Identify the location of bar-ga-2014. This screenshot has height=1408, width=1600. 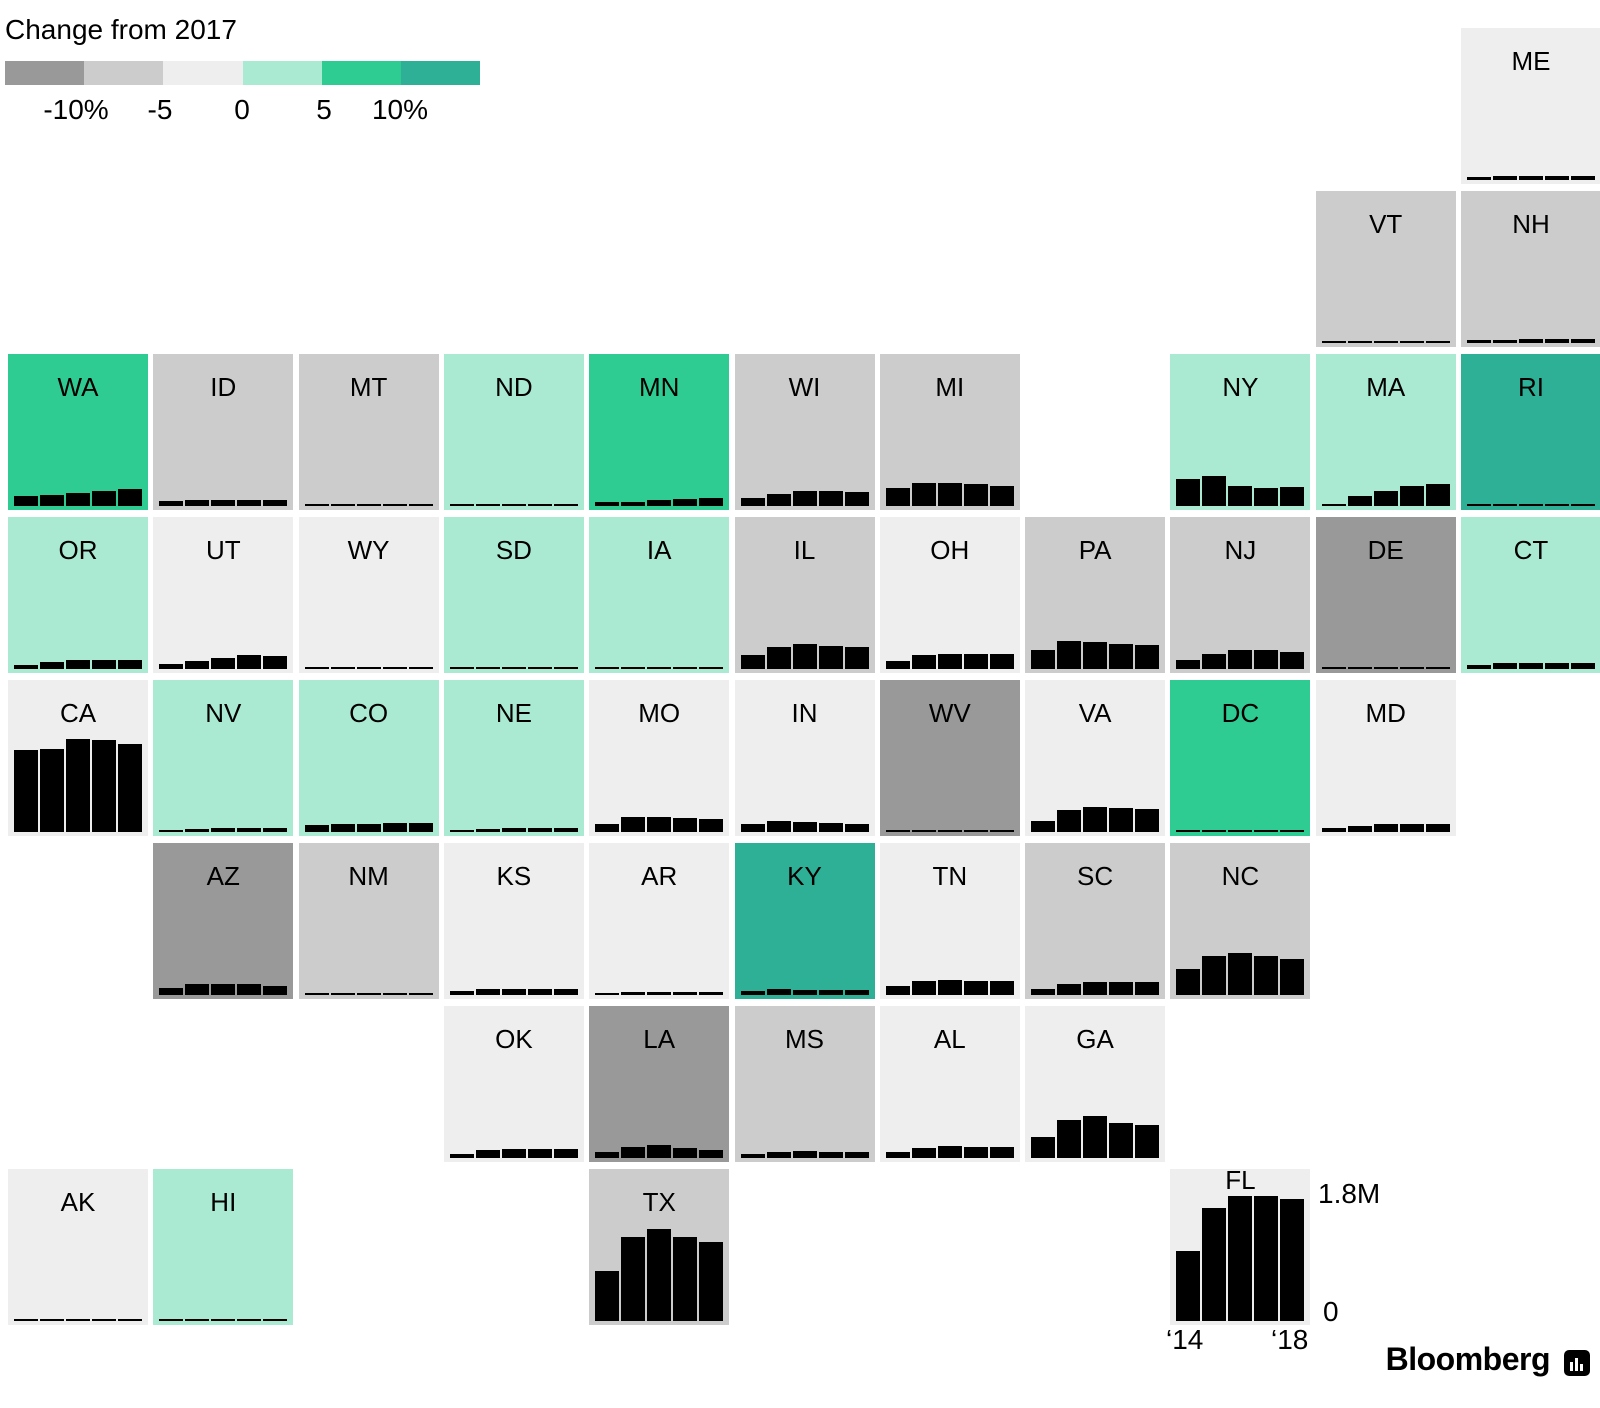
(1043, 1147).